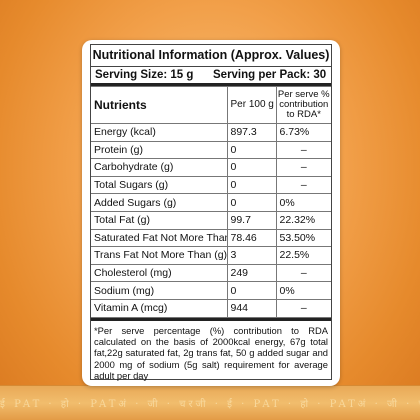 Image resolution: width=420 pixels, height=420 pixels. What do you see at coordinates (303, 132) in the screenshot?
I see `rda-value: 6.73%` at bounding box center [303, 132].